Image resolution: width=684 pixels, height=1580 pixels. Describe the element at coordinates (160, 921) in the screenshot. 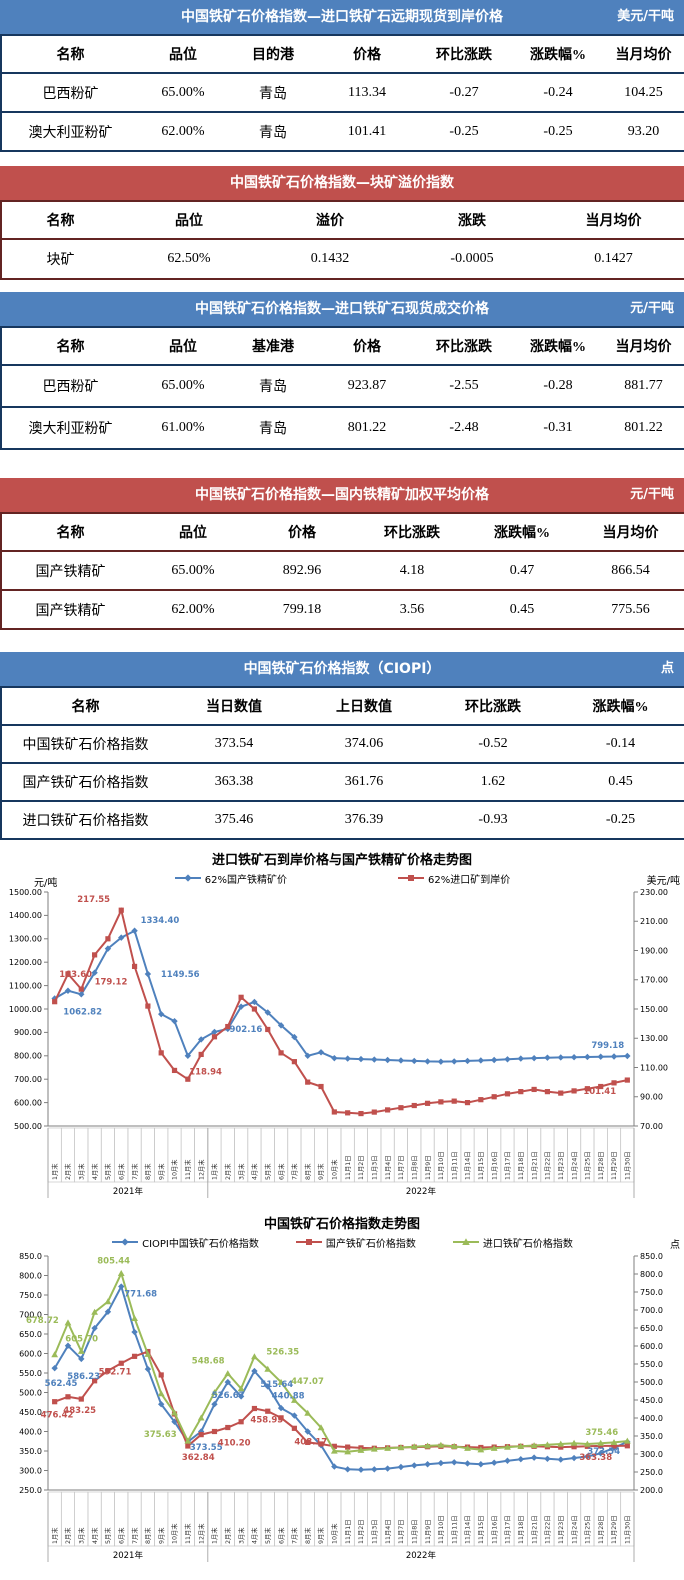

I see `data-label: 1334.40` at that location.